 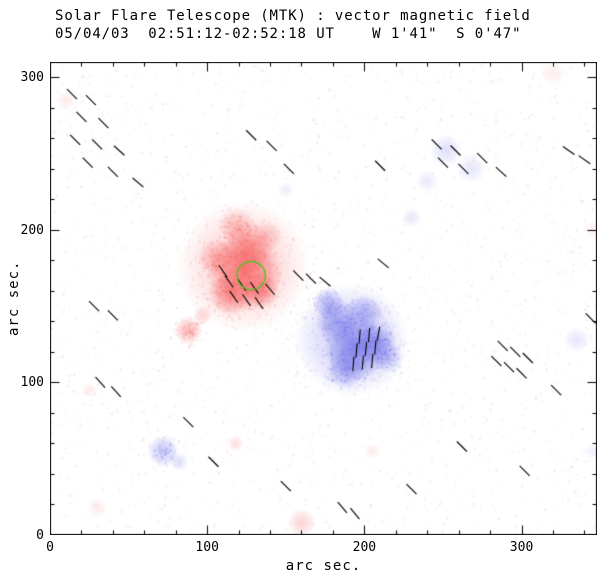 What do you see at coordinates (323, 566) in the screenshot?
I see `x-axis-label: arc sec.` at bounding box center [323, 566].